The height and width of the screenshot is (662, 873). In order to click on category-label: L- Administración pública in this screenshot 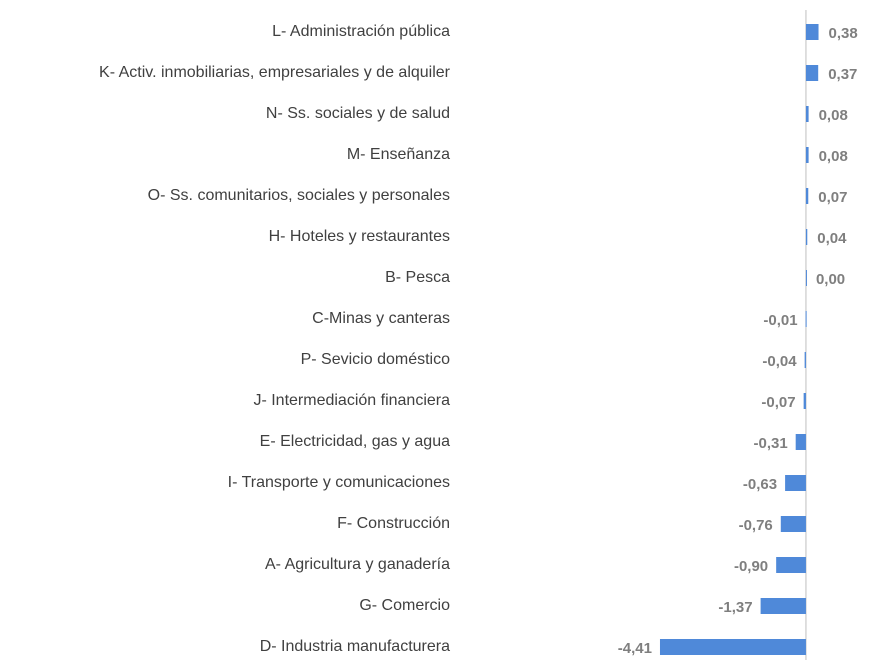, I will do `click(361, 31)`.